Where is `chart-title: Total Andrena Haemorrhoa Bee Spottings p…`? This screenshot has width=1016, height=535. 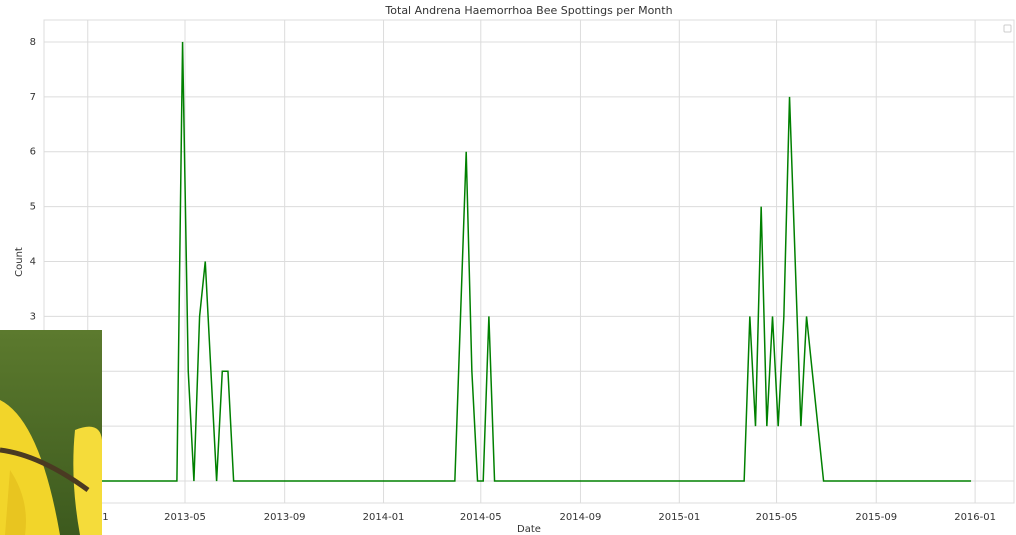
chart-title: Total Andrena Haemorrhoa Bee Spottings p… is located at coordinates (528, 10).